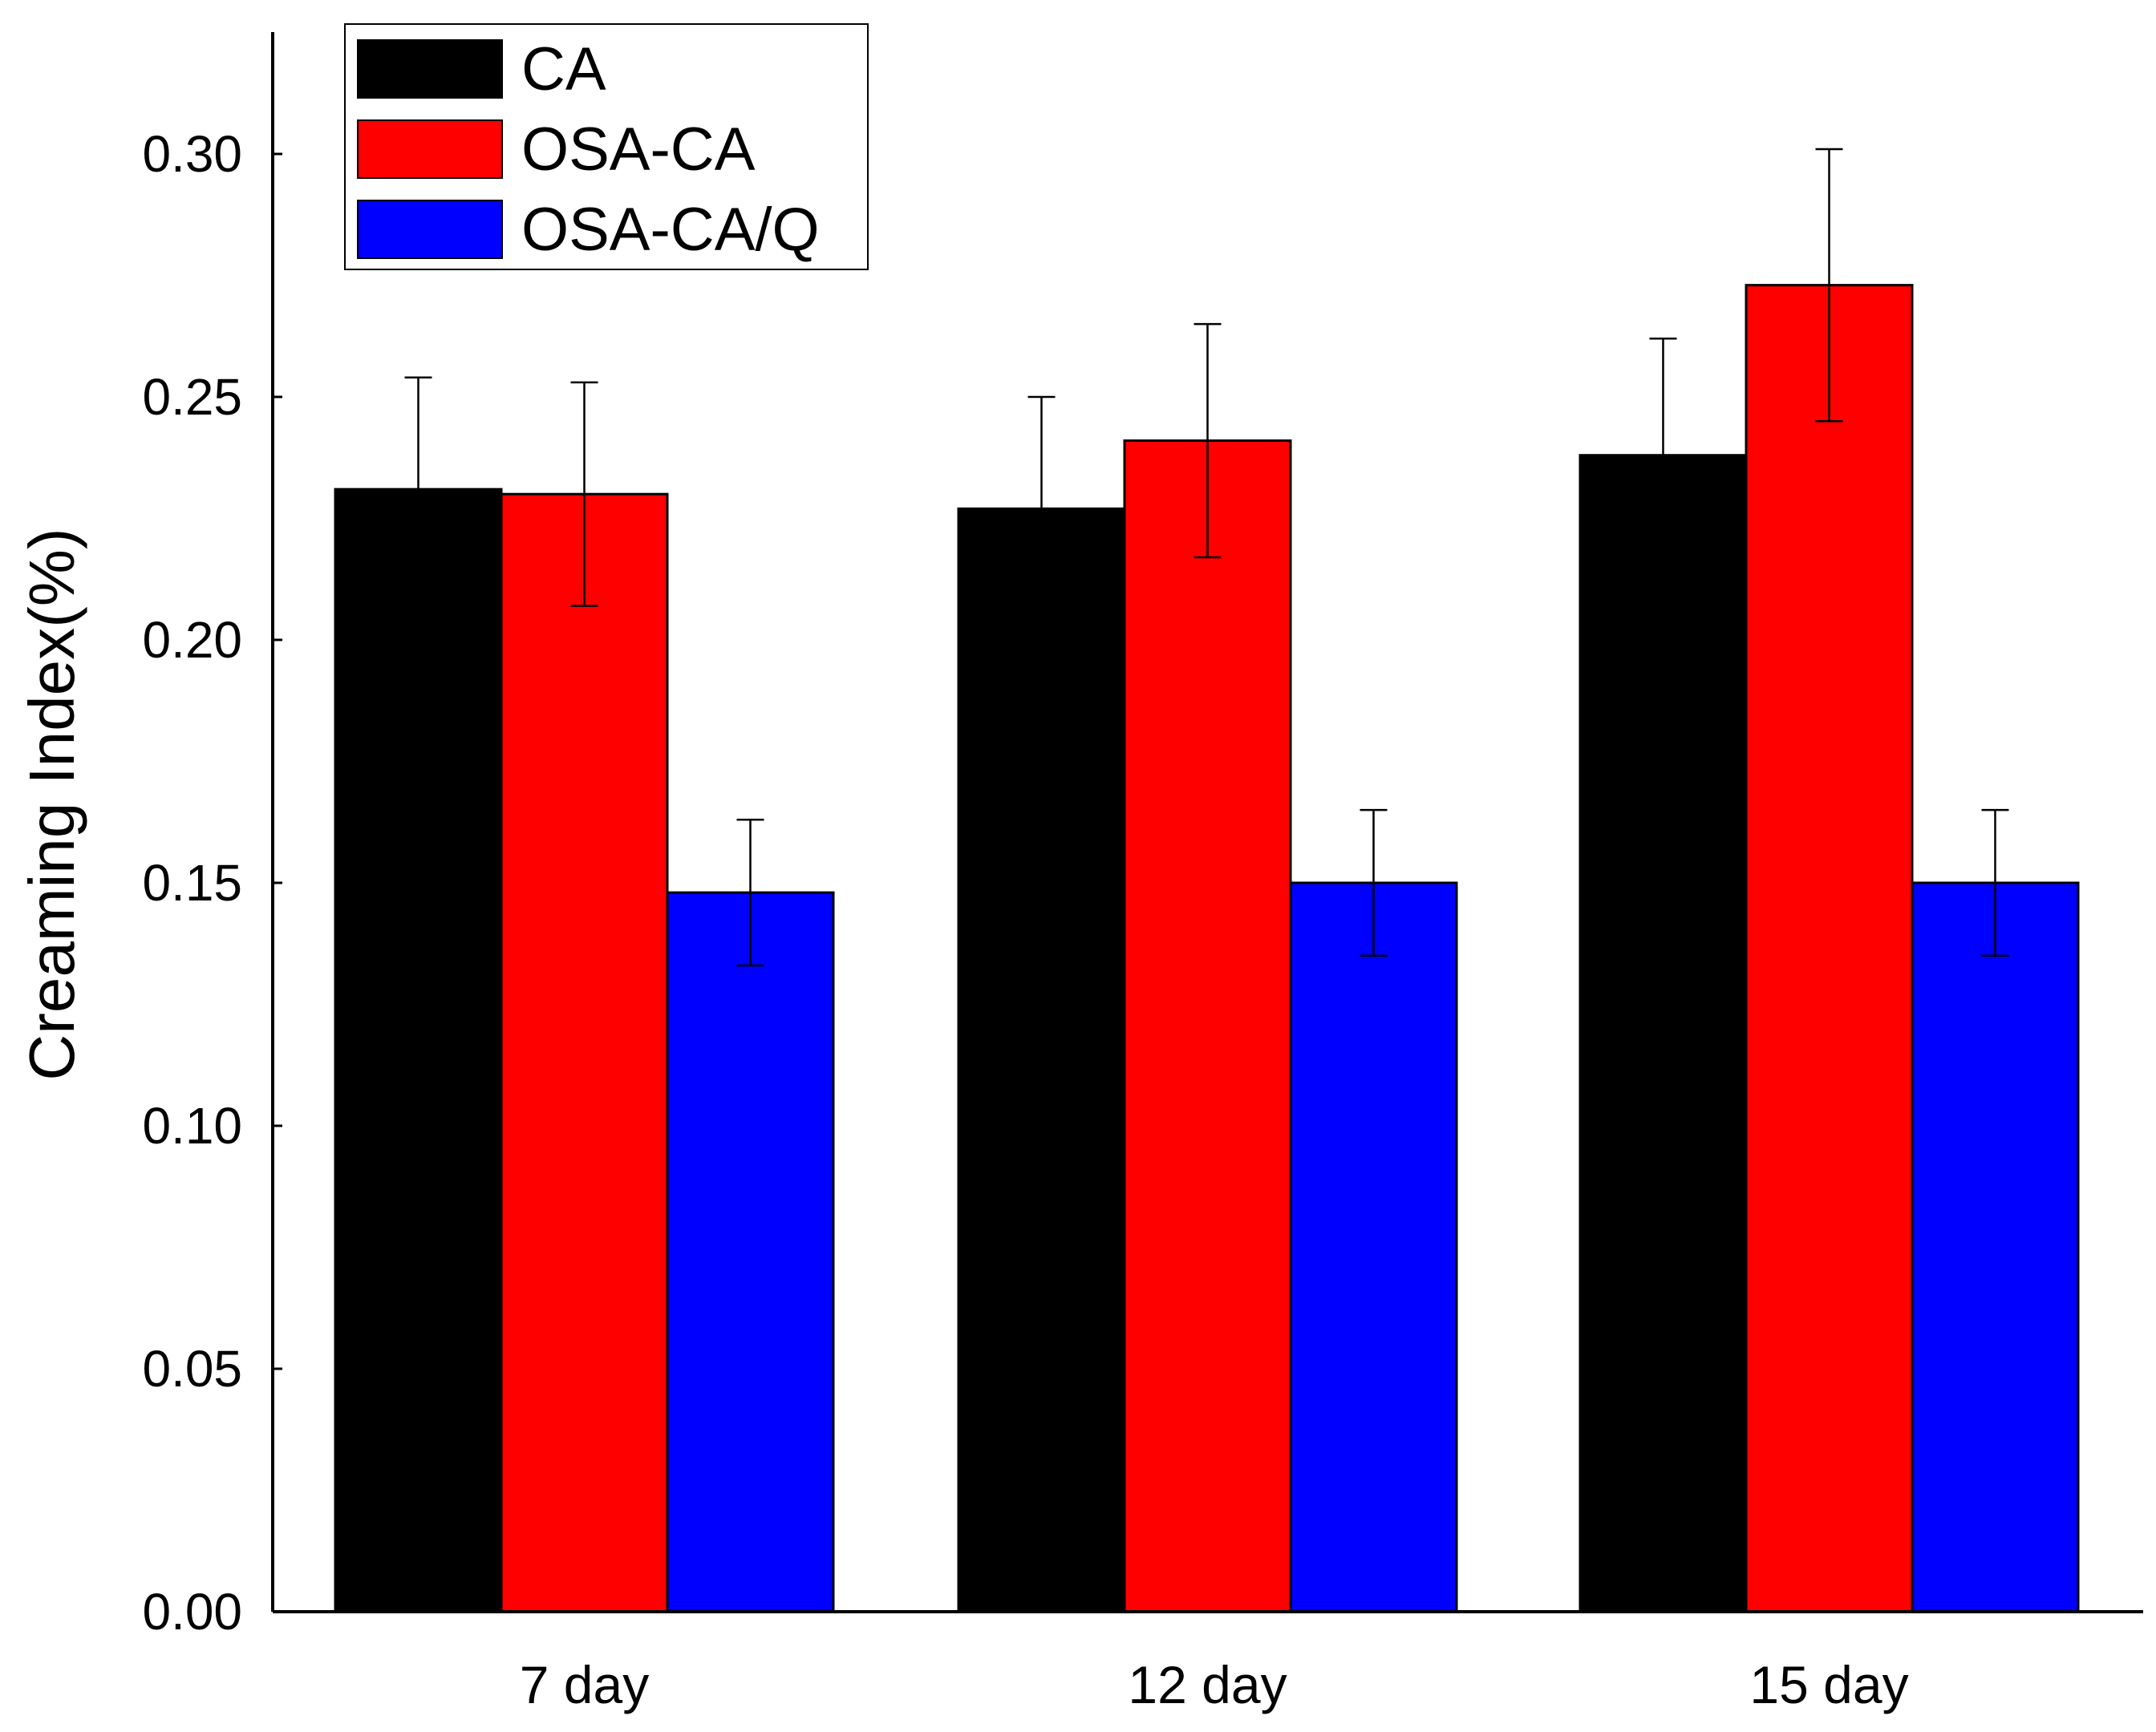 Image resolution: width=2156 pixels, height=1732 pixels. I want to click on bar-osa-ca-q-15-day, so click(1995, 1247).